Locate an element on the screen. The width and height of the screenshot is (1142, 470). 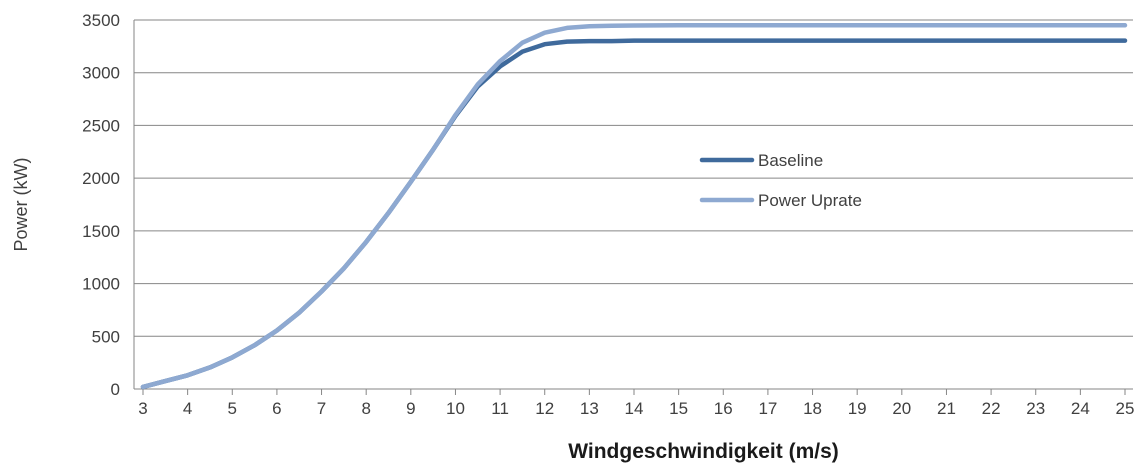
x-tick-label: 4 is located at coordinates (187, 408).